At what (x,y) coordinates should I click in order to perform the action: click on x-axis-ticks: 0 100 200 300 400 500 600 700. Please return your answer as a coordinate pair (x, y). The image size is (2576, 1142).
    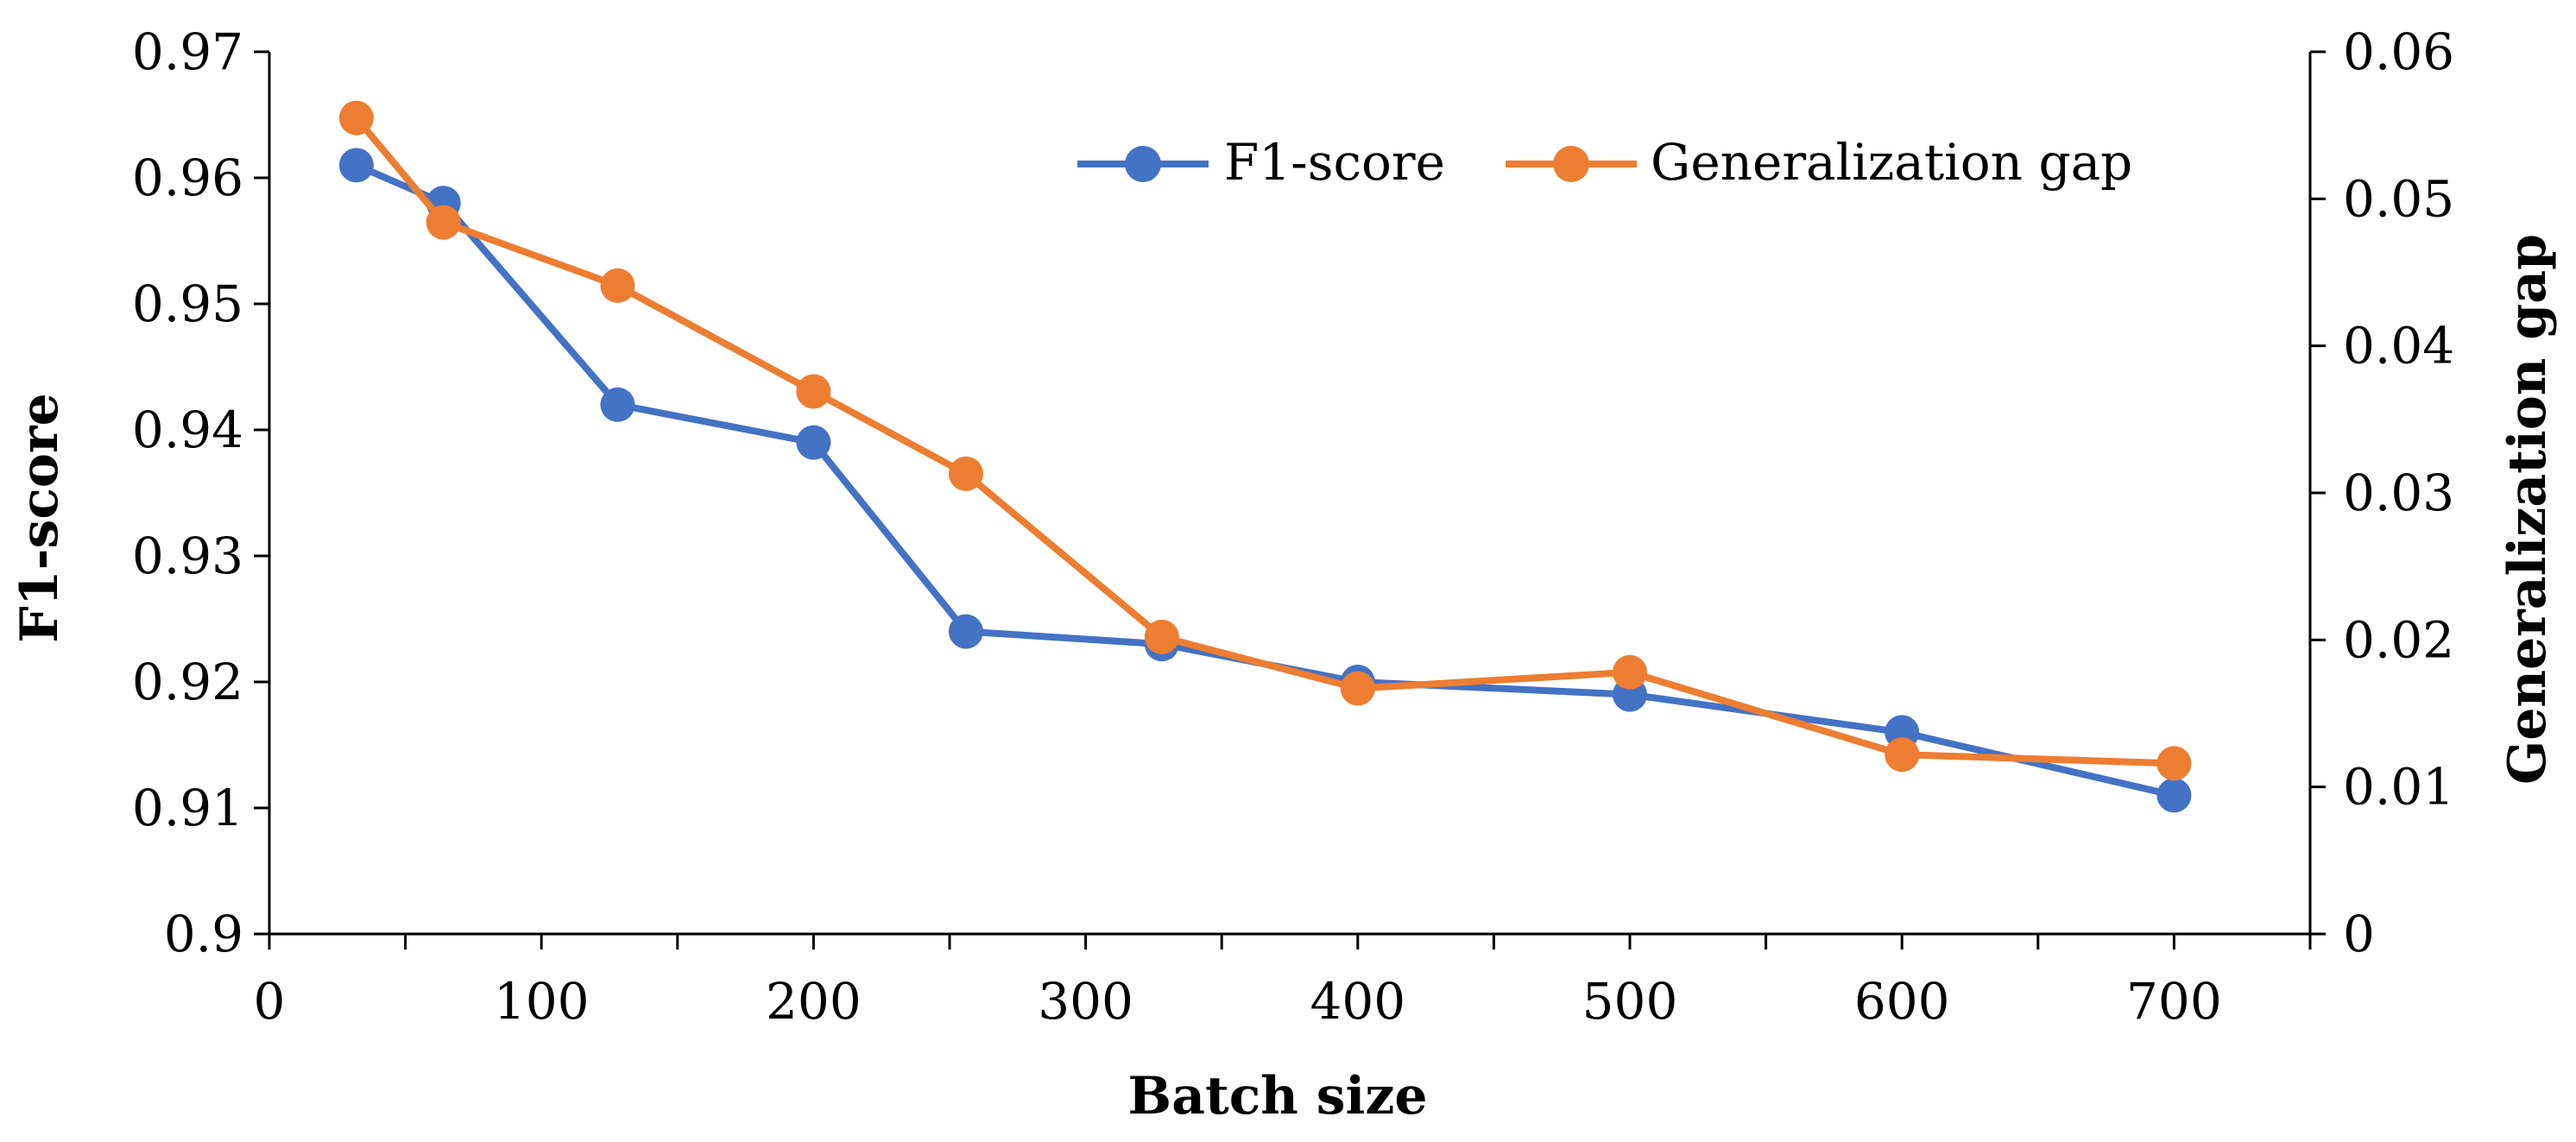
    Looking at the image, I should click on (1283, 982).